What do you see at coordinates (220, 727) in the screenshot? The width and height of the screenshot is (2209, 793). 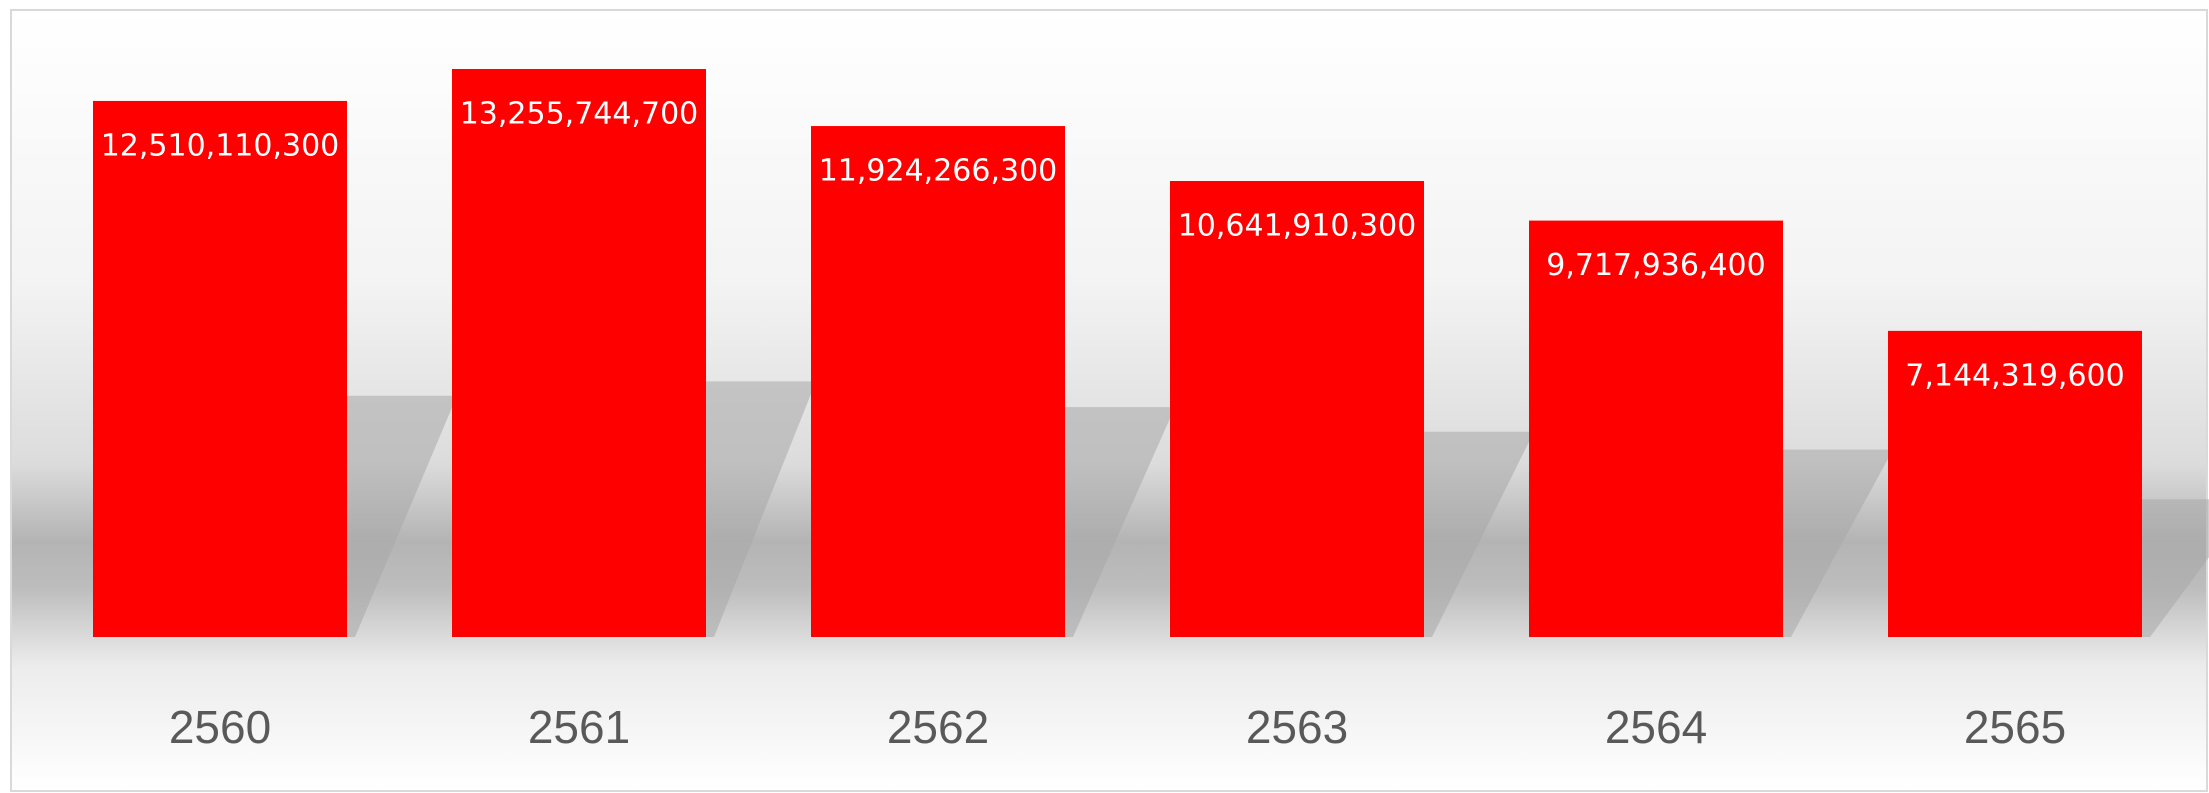 I see `x-tick-label: 2560` at bounding box center [220, 727].